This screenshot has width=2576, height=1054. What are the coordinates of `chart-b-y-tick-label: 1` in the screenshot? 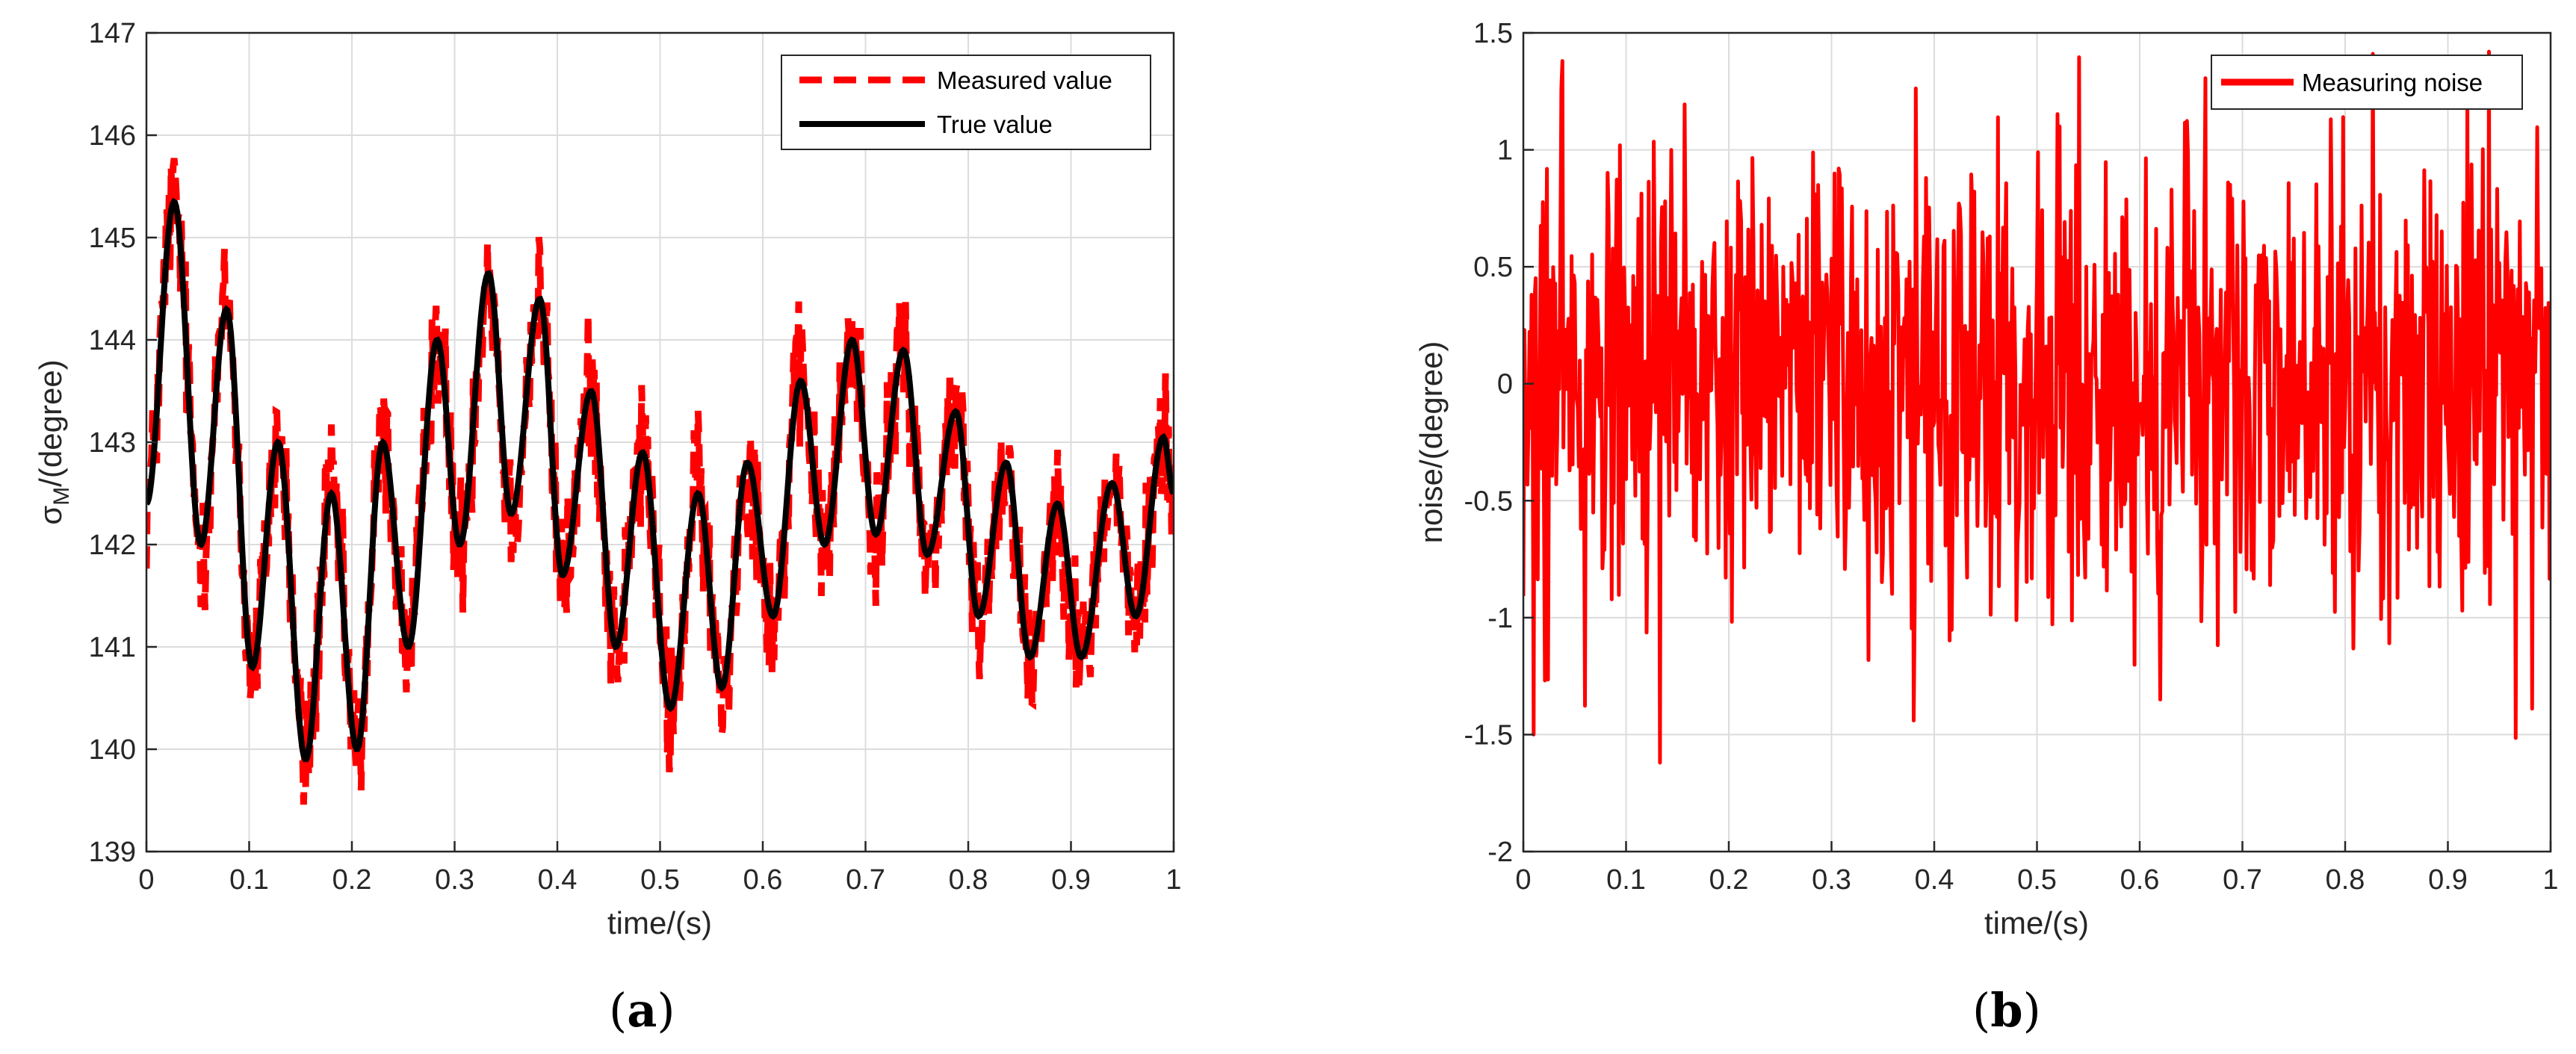 It's located at (1505, 151).